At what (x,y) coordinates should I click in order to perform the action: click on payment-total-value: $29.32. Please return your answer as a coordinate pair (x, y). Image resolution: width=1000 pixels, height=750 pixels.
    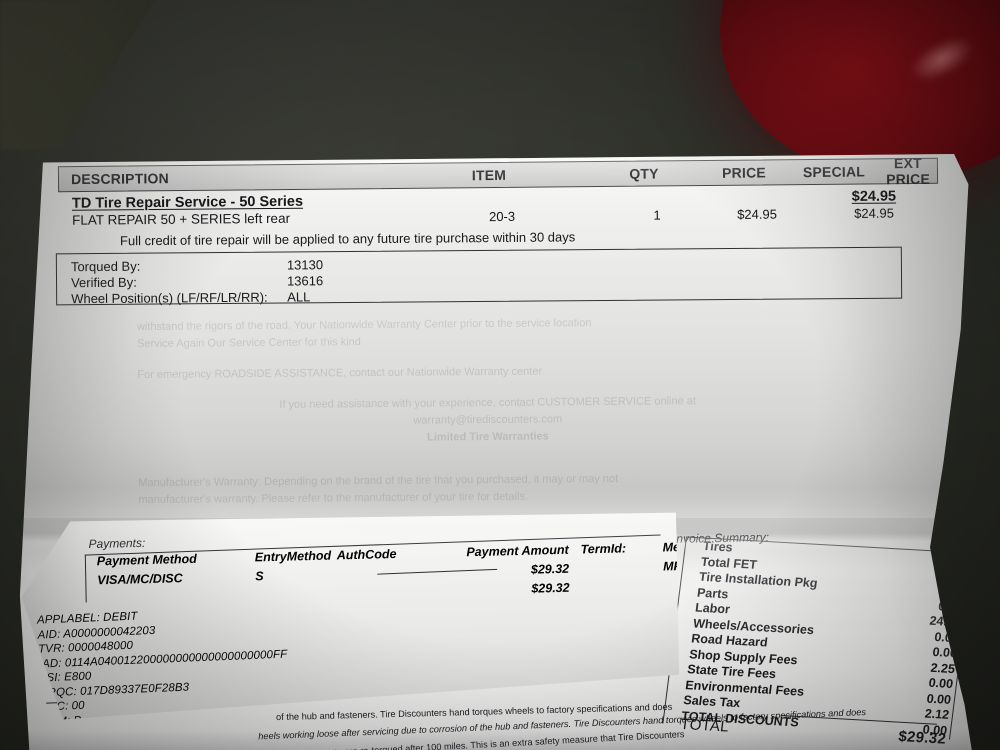
    Looking at the image, I should click on (550, 588).